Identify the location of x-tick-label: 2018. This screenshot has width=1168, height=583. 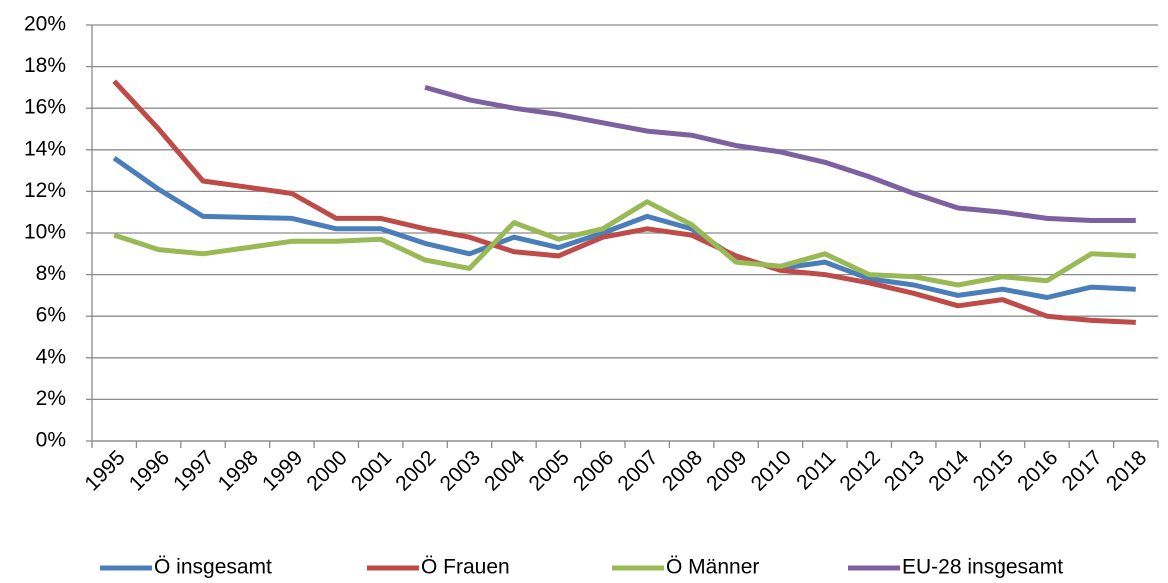
(1126, 470).